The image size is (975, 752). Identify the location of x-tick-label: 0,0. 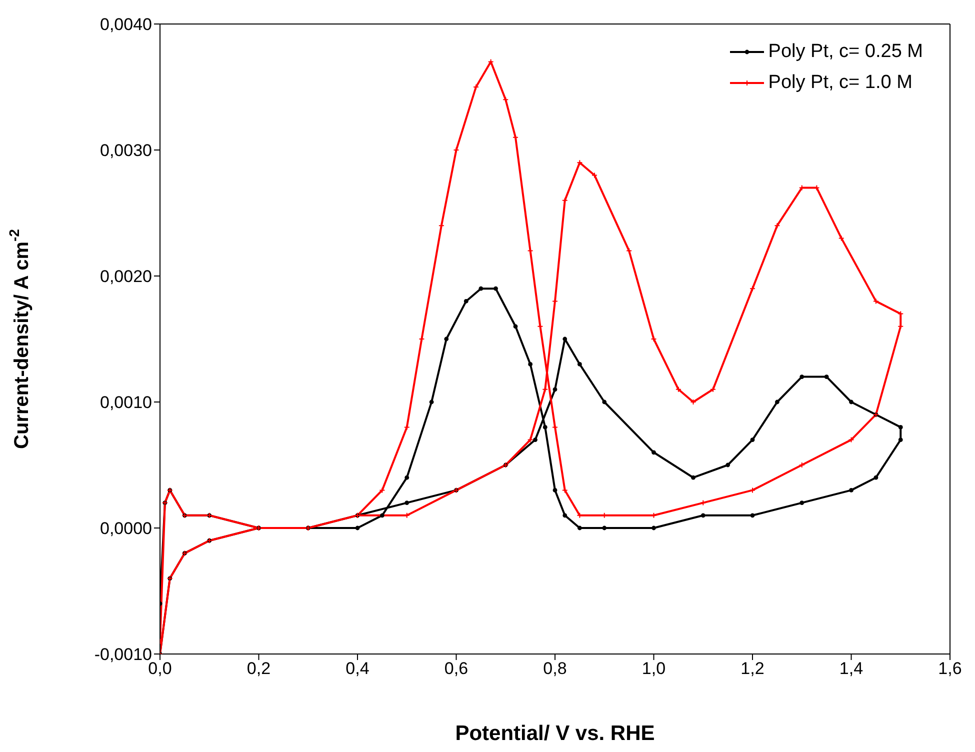
(160, 668).